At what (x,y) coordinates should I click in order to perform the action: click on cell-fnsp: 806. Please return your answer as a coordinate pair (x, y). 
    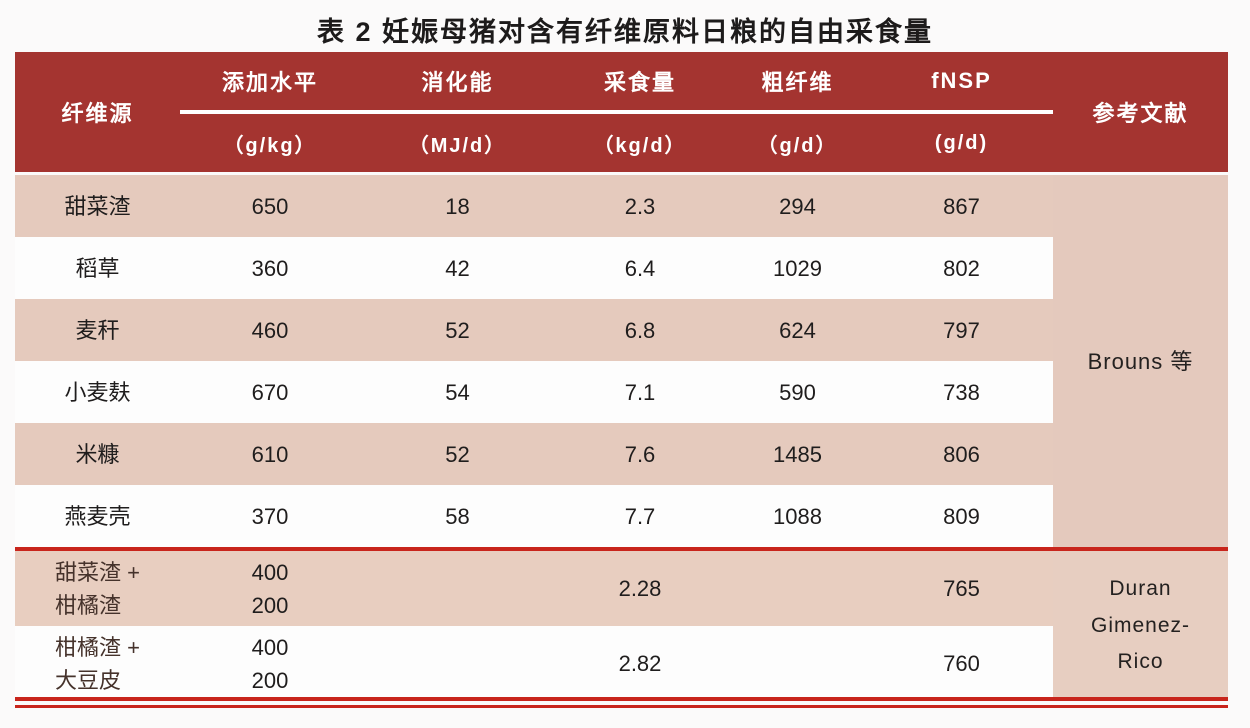
    Looking at the image, I should click on (961, 454).